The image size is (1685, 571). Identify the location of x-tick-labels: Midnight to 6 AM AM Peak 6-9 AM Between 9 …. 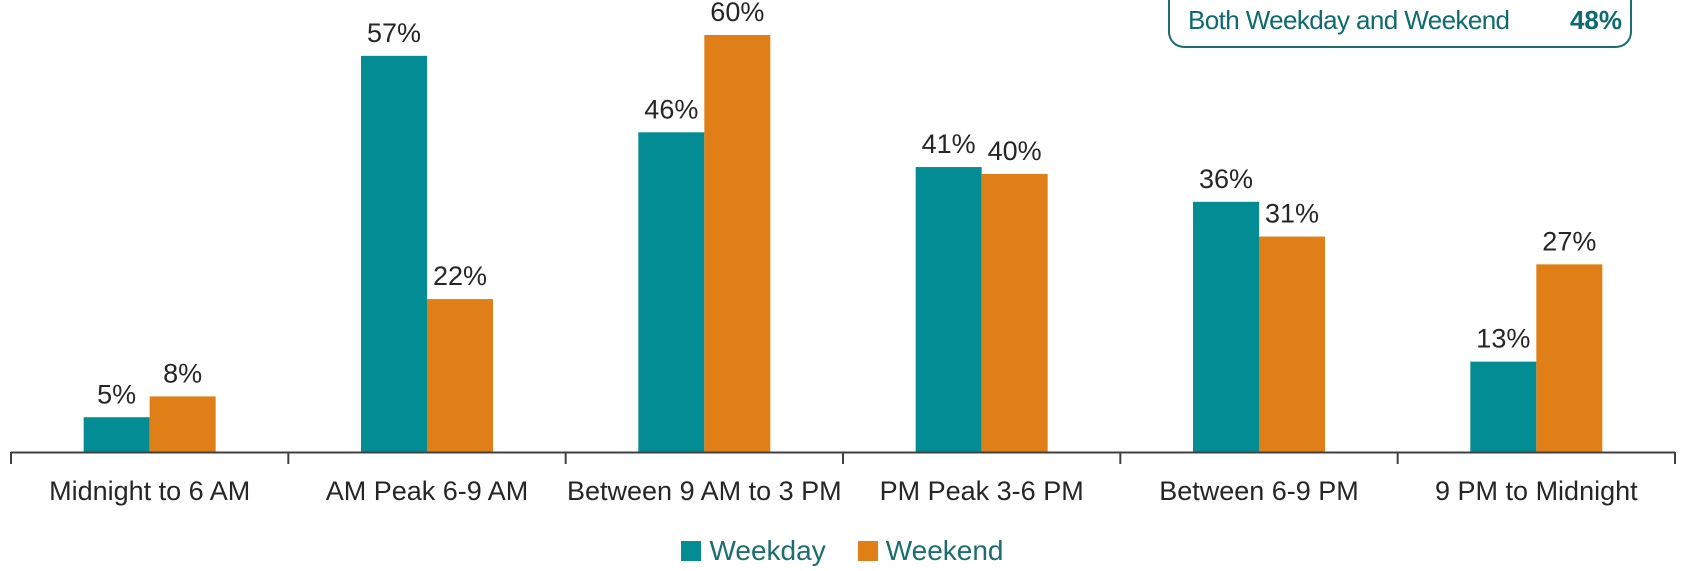
(843, 491).